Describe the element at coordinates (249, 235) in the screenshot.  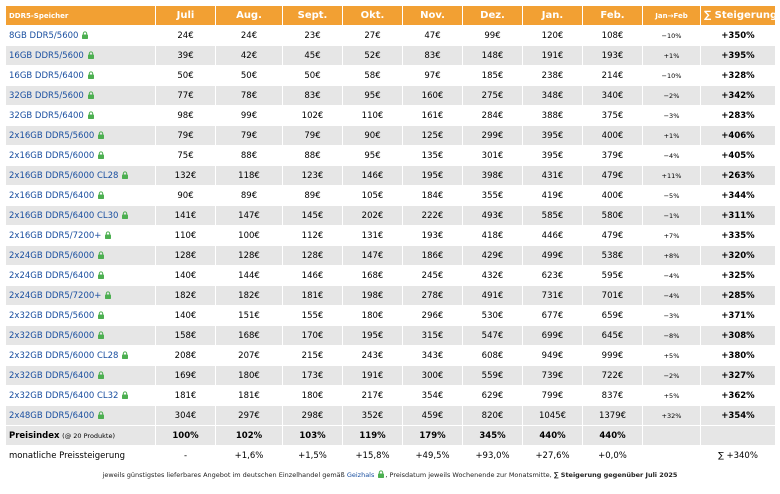
I see `price-cell: 100€` at that location.